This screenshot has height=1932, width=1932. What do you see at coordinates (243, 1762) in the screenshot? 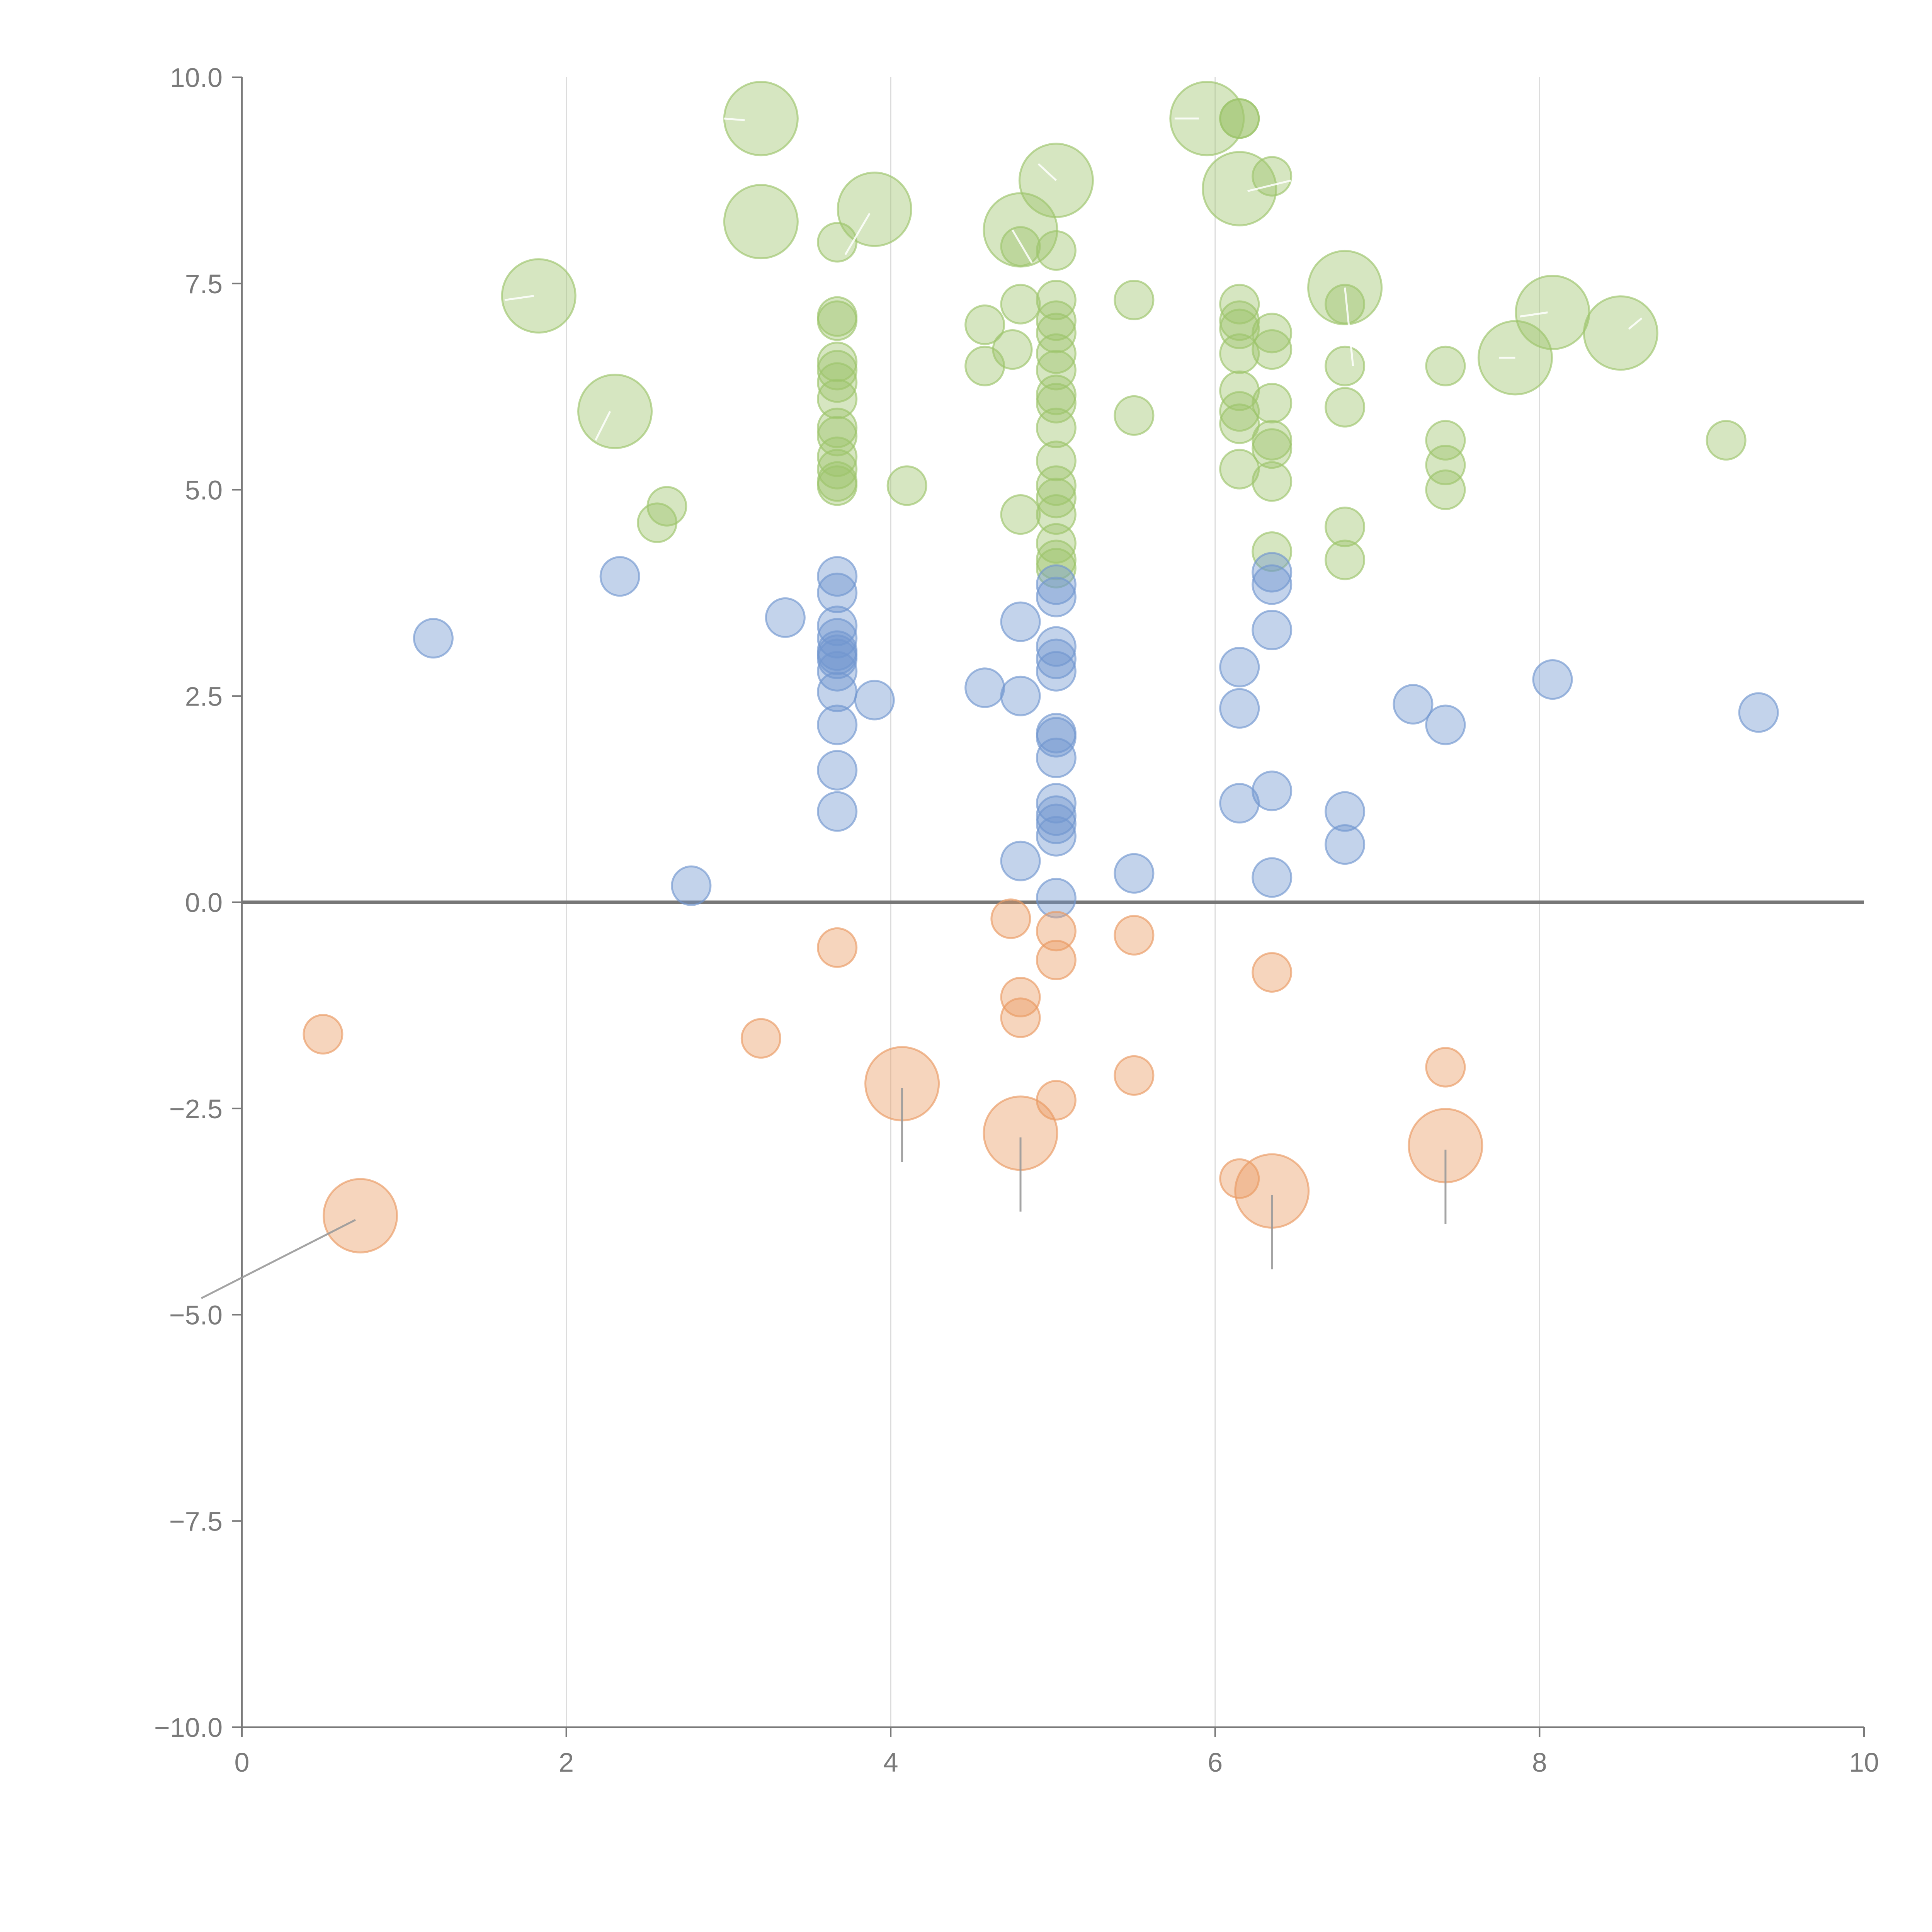
I see `x-tick-label: 0` at bounding box center [243, 1762].